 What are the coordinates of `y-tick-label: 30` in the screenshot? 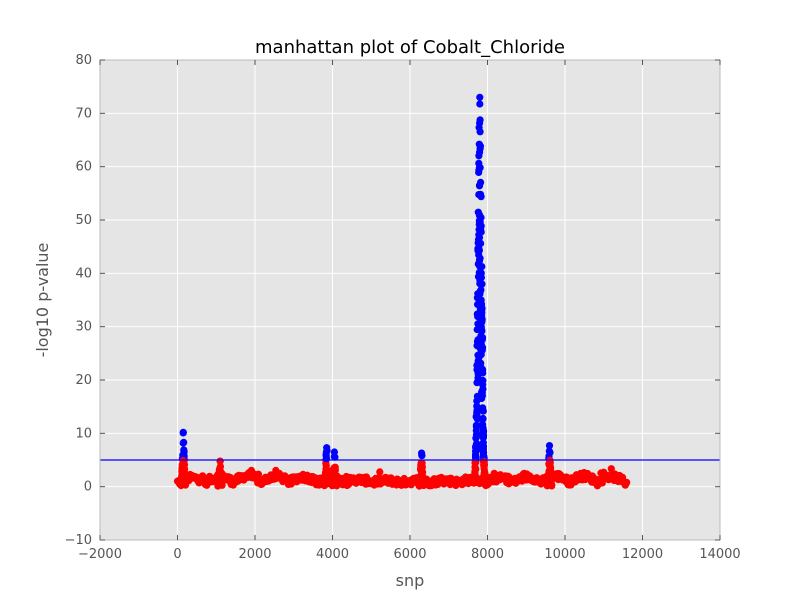 It's located at (83, 327).